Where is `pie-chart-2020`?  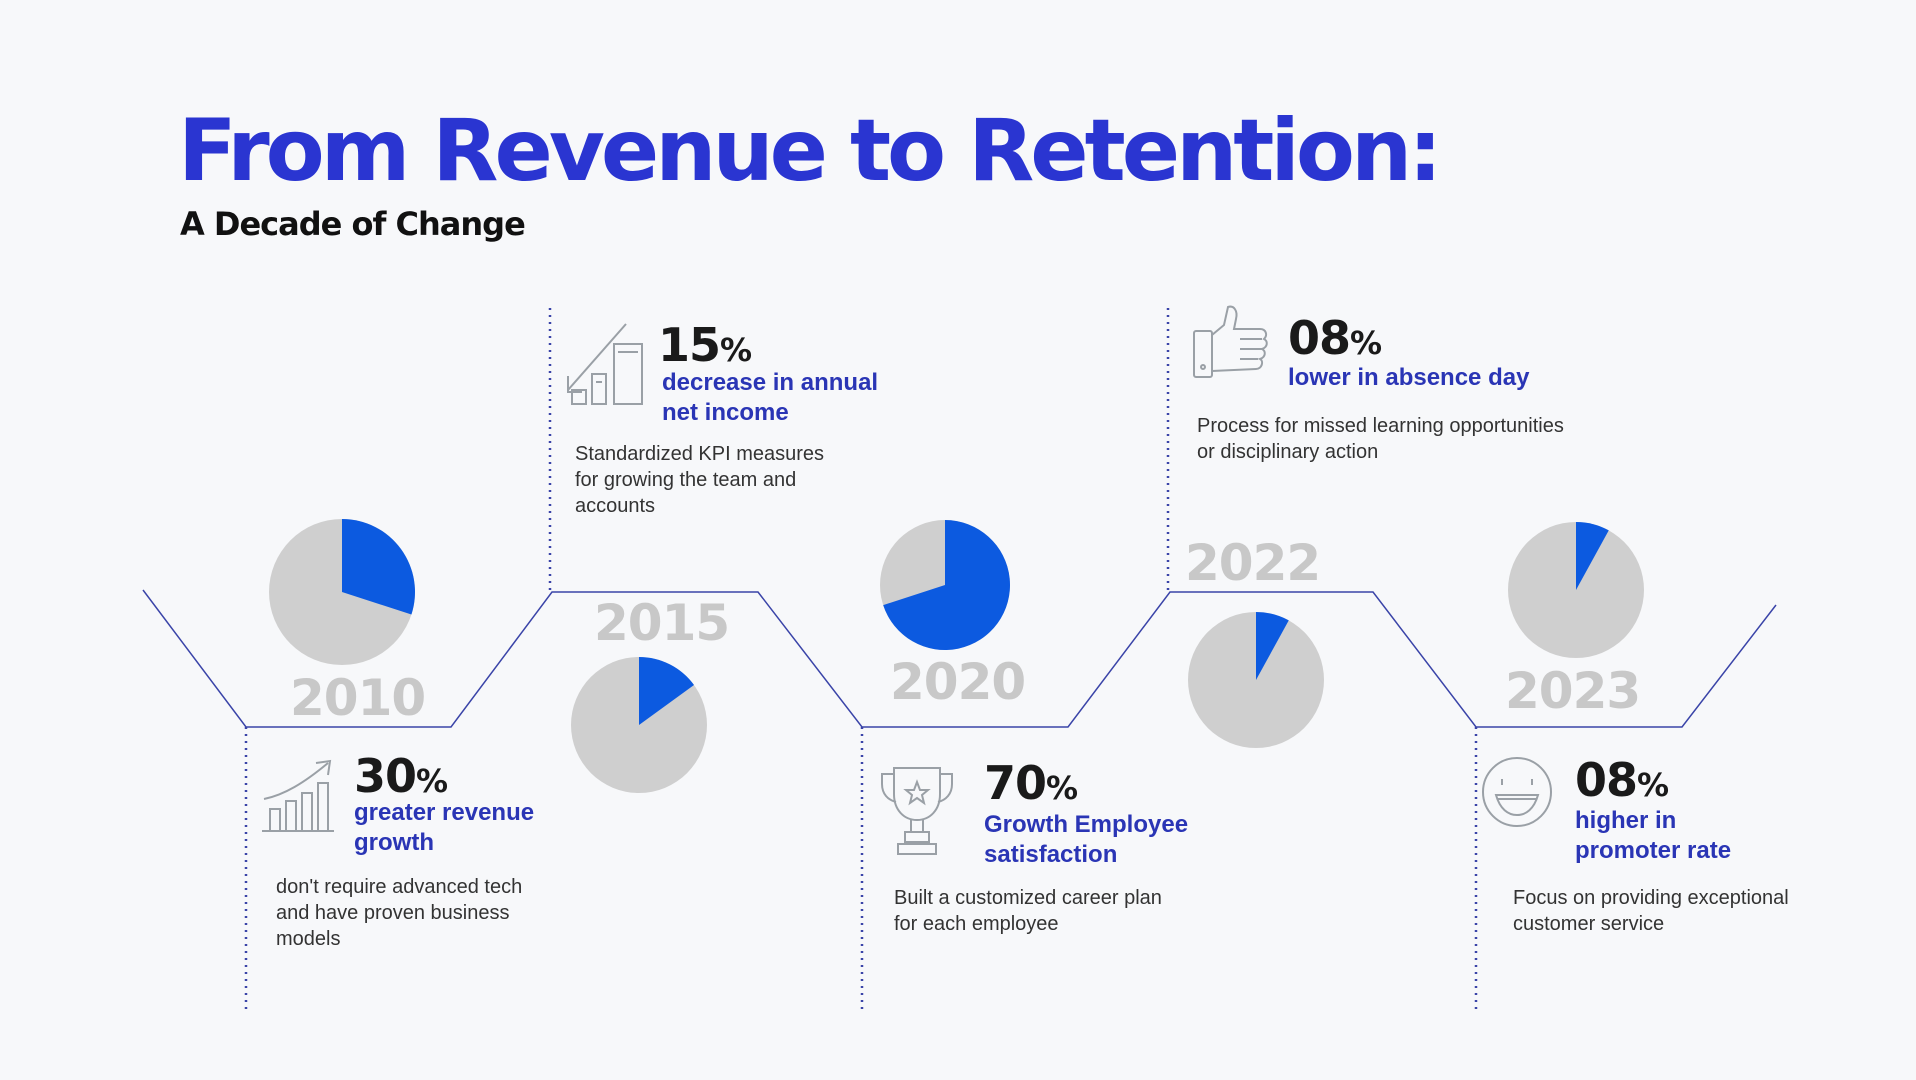
pie-chart-2020 is located at coordinates (945, 585).